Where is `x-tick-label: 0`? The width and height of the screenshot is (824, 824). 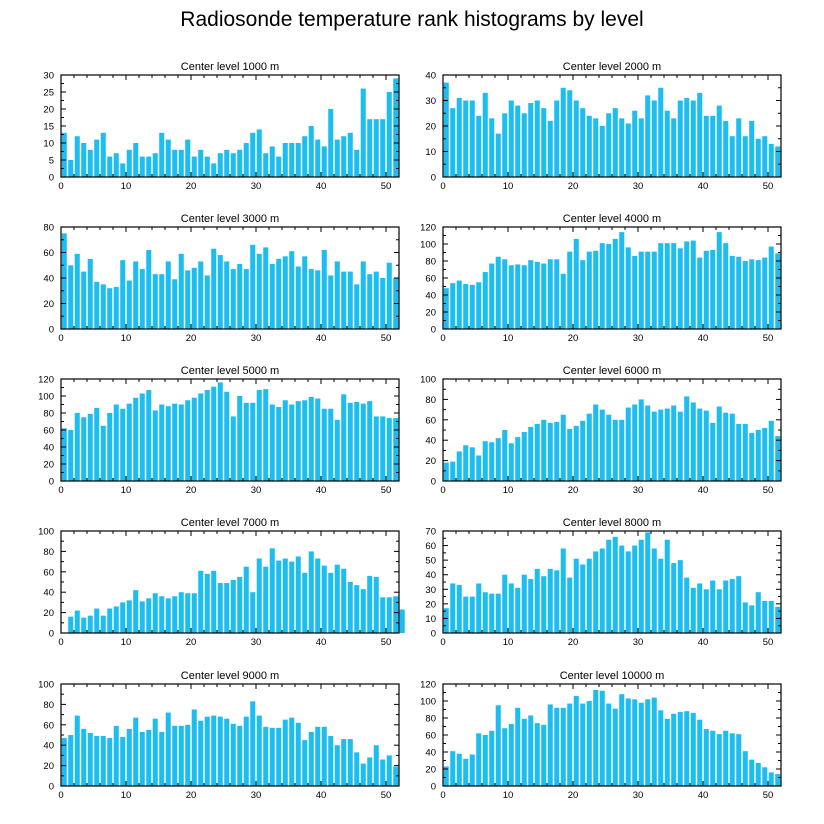 x-tick-label: 0 is located at coordinates (442, 642).